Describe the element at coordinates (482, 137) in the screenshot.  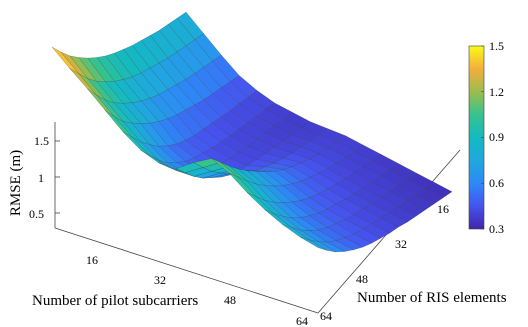
I see `colorbar-ticks` at that location.